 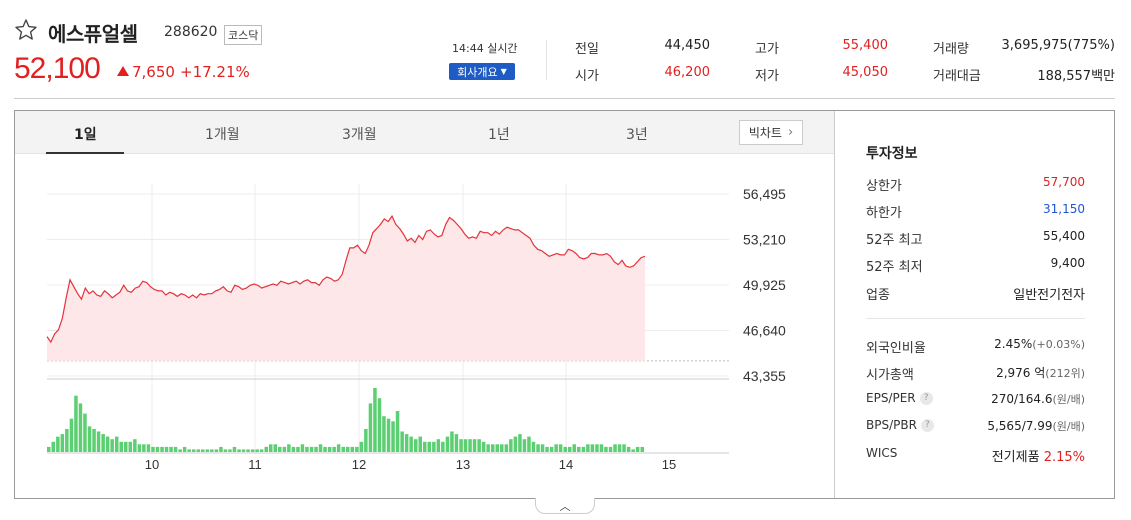 What do you see at coordinates (85, 135) in the screenshot?
I see `tab-1d: 1일` at bounding box center [85, 135].